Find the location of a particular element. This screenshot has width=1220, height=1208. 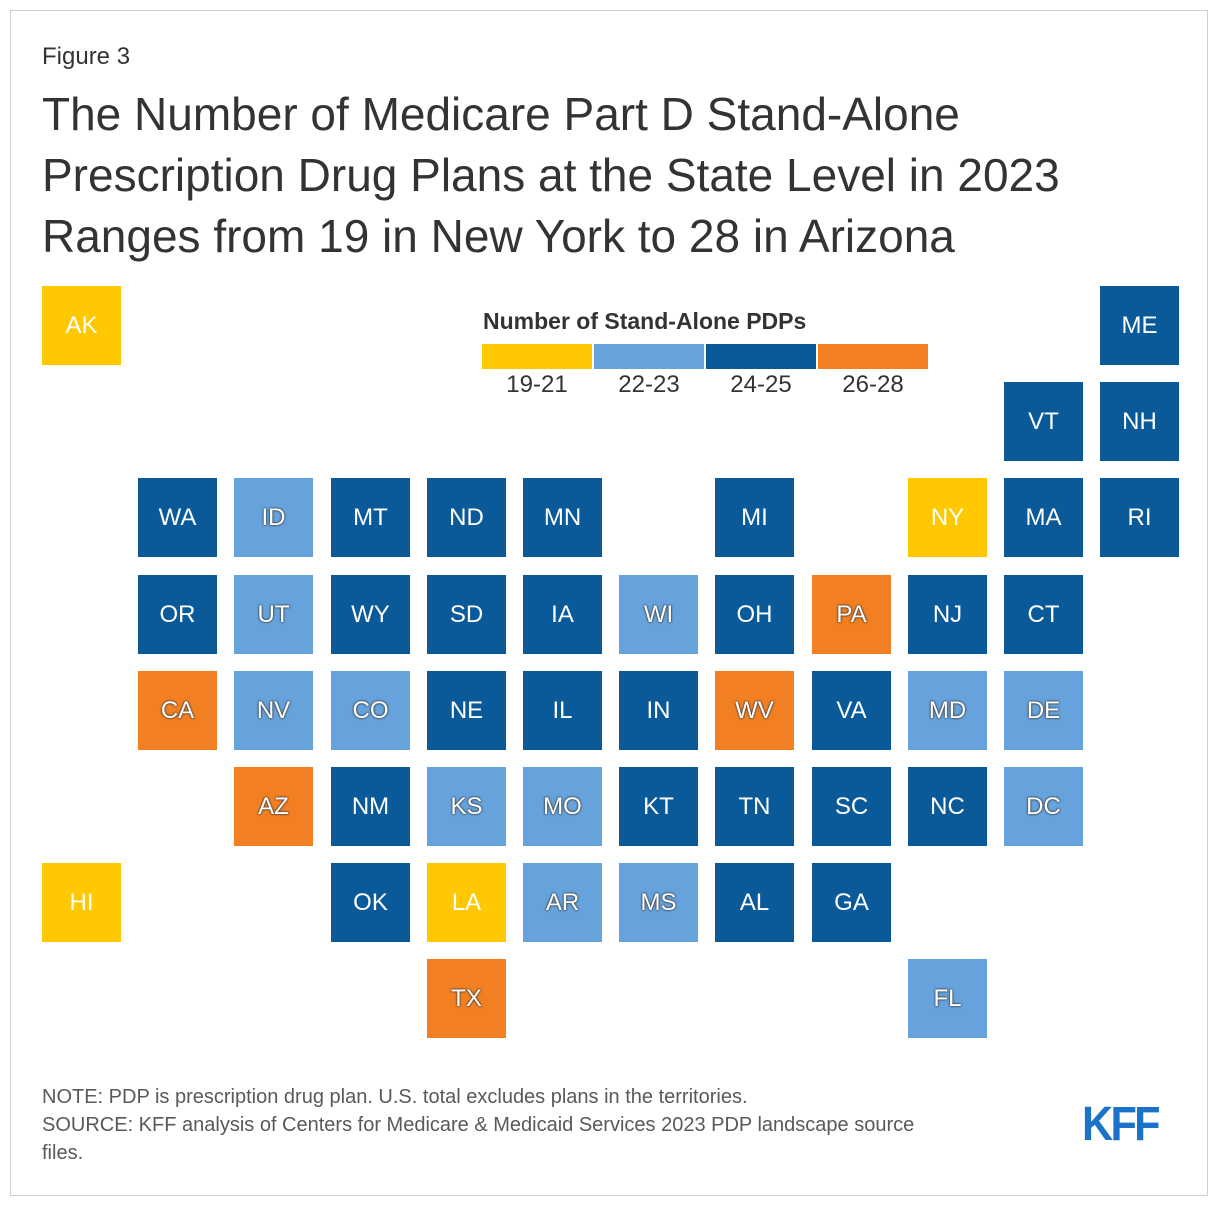

state-tile-ms: MS is located at coordinates (658, 902).